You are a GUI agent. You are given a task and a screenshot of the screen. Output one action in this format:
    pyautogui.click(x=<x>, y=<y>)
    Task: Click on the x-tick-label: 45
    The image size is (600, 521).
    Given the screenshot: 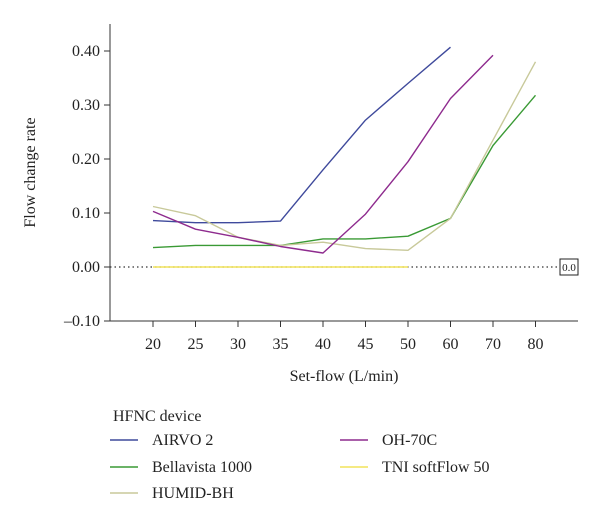 What is the action you would take?
    pyautogui.click(x=366, y=344)
    